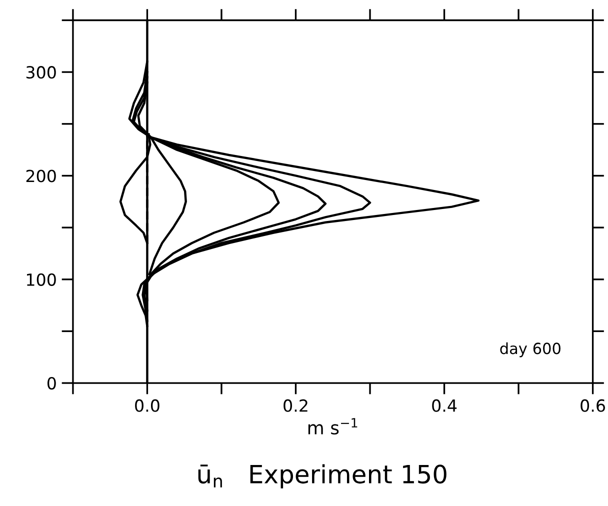 This screenshot has height=506, width=608. Describe the element at coordinates (593, 405) in the screenshot. I see `x-tick-label: 0.6` at that location.